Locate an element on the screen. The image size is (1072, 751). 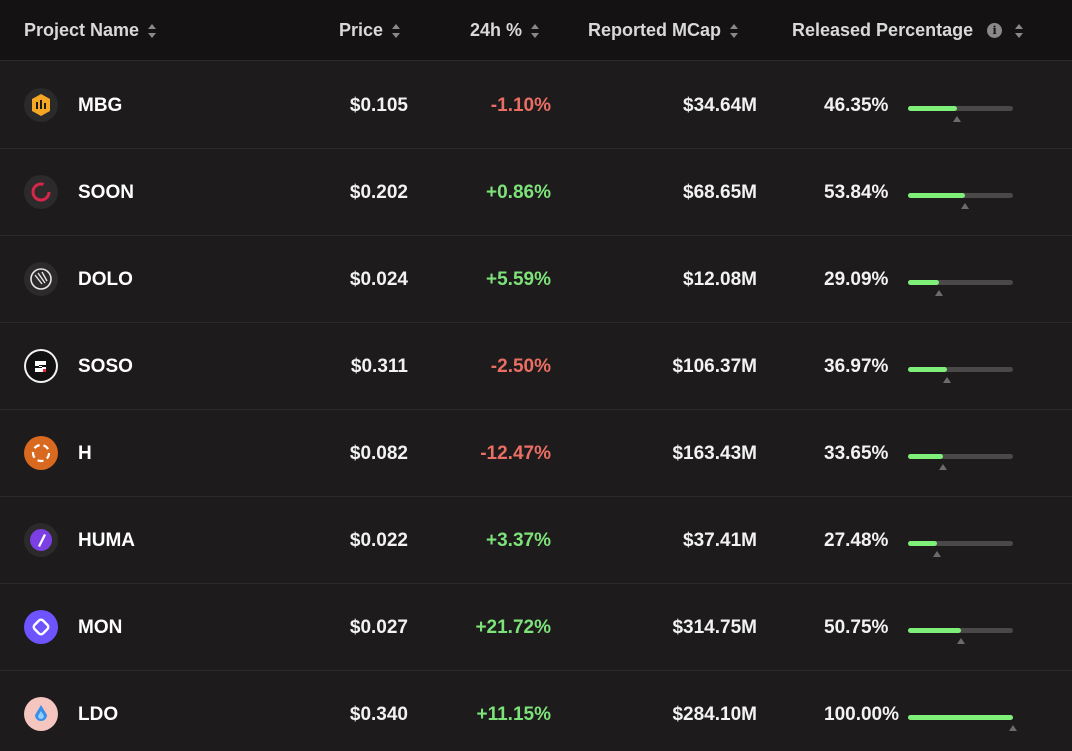
table-row: HUMA $0.022 +3.37% $37.41M 27.48% is located at coordinates (536, 540).